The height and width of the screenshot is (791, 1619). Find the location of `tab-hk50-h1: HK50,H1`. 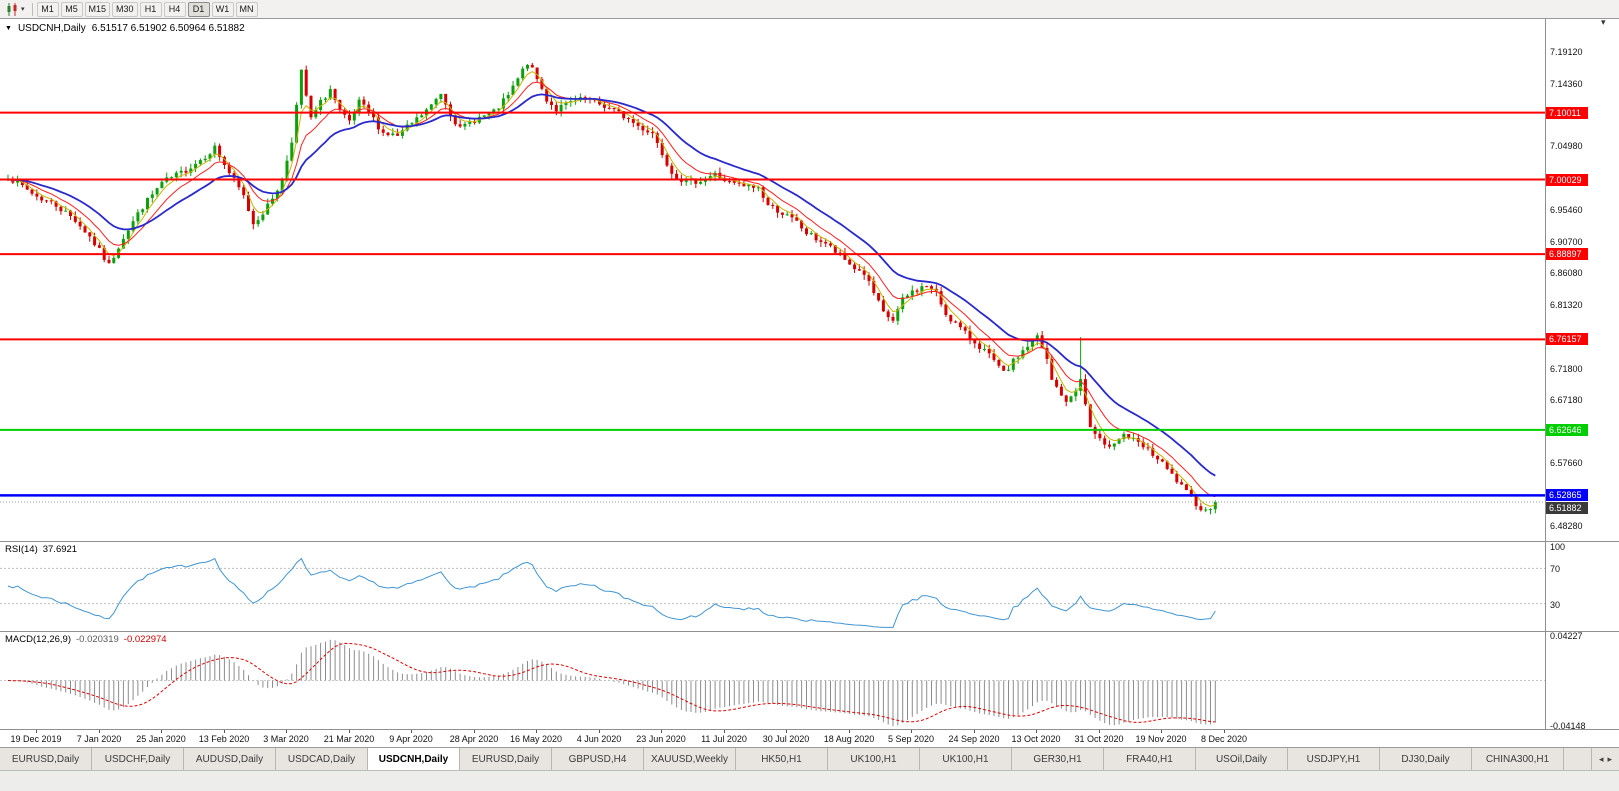

tab-hk50-h1: HK50,H1 is located at coordinates (782, 759).